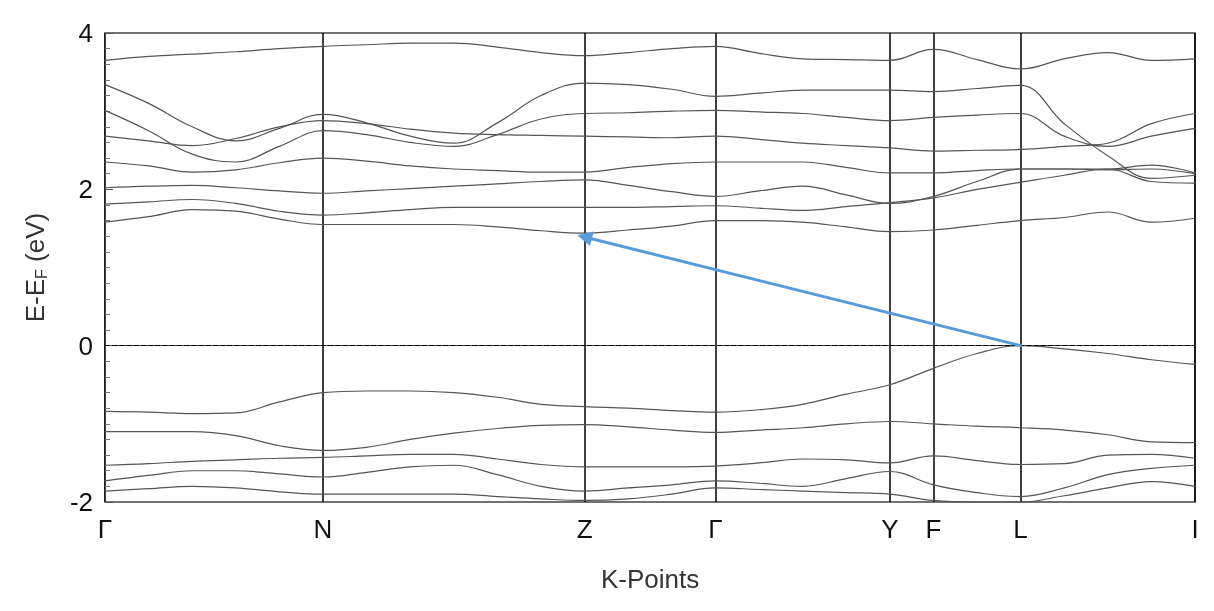 The image size is (1214, 611). What do you see at coordinates (85, 345) in the screenshot?
I see `y-tick-label: 0` at bounding box center [85, 345].